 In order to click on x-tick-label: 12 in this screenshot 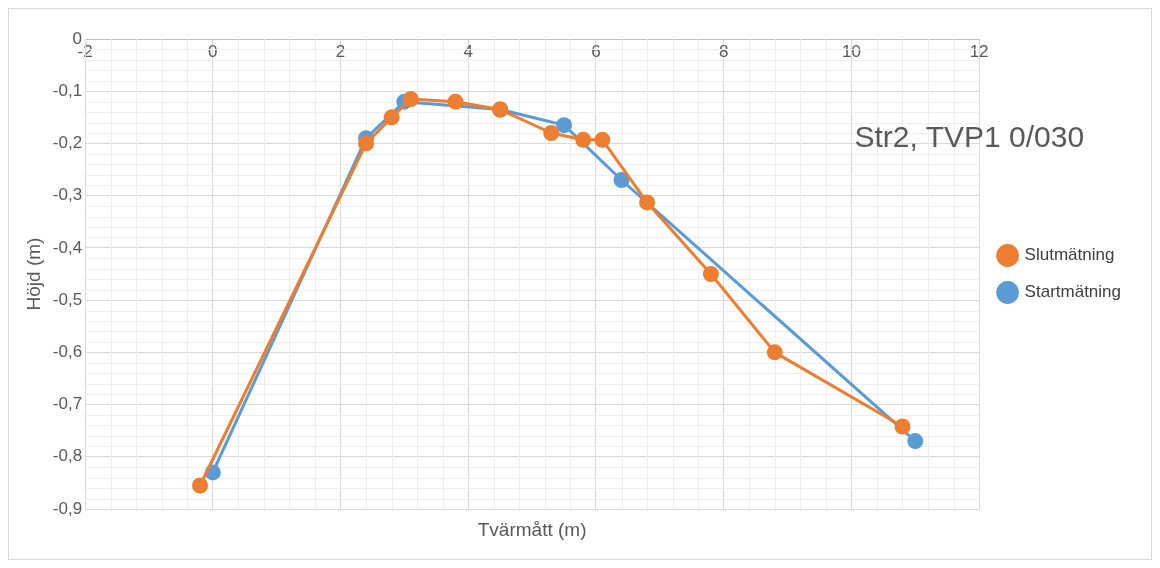, I will do `click(979, 51)`.